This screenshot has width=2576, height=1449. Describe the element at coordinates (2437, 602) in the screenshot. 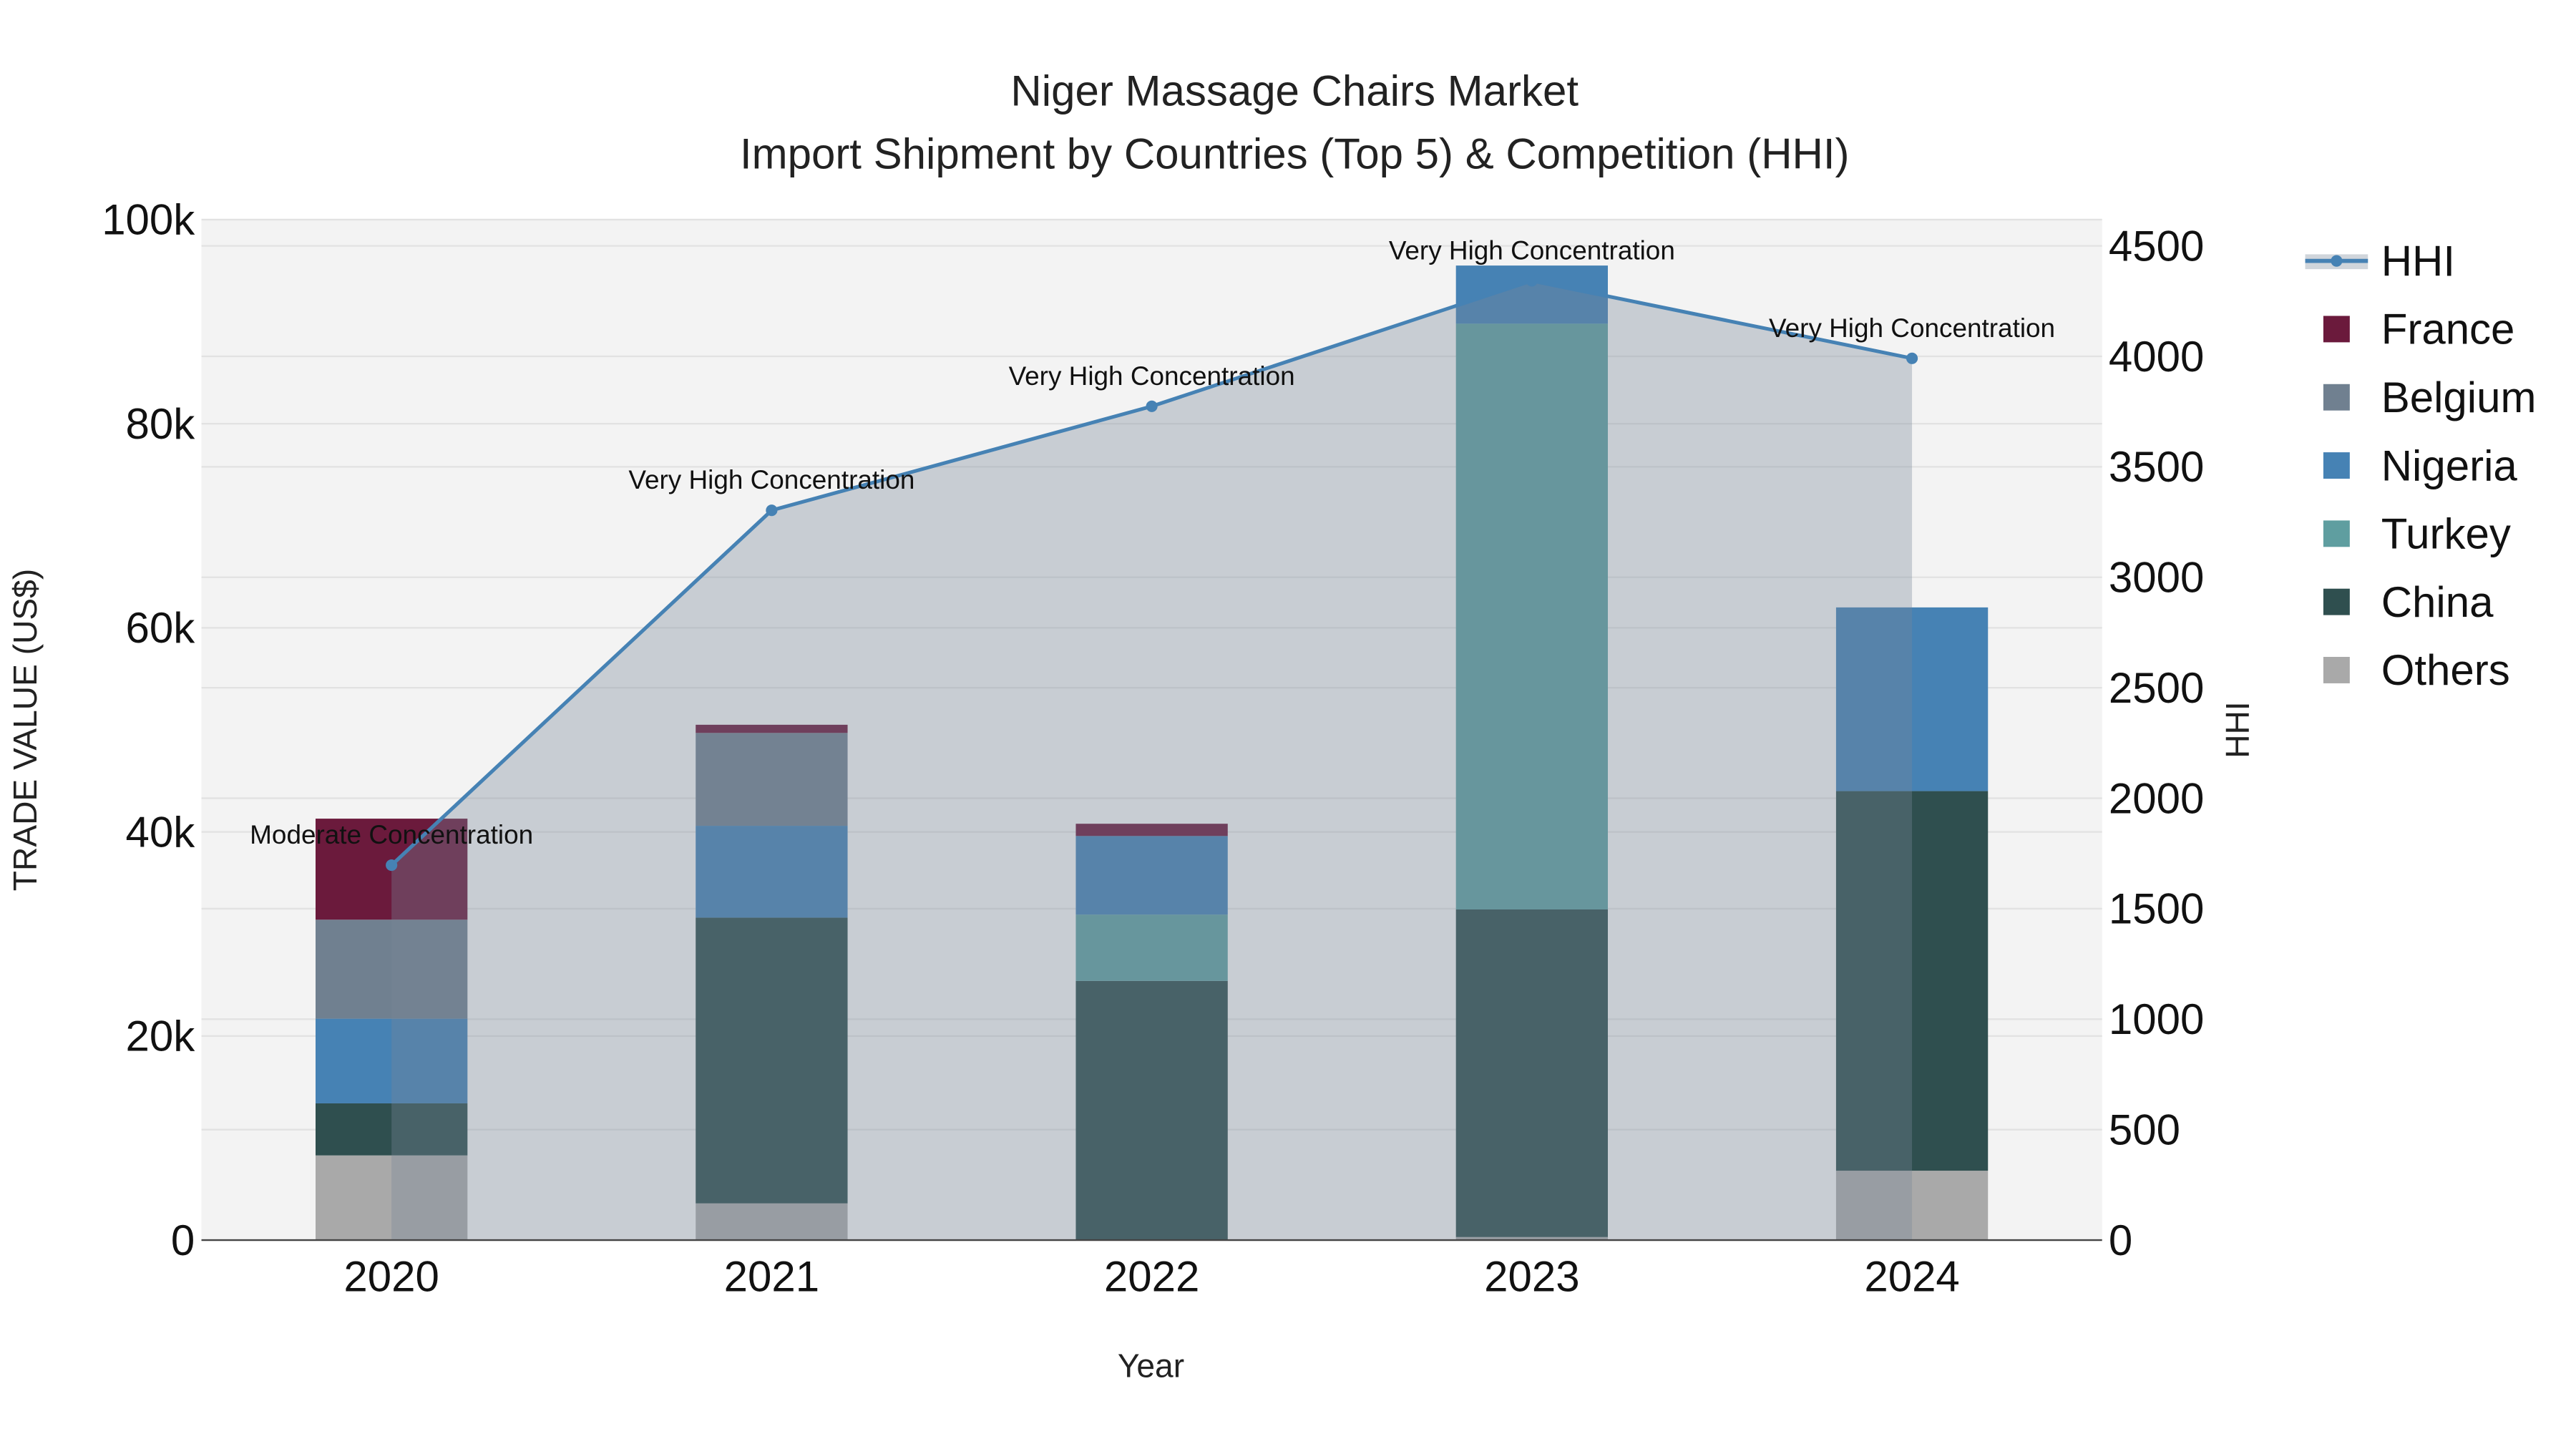

I see `legend-label: China` at that location.